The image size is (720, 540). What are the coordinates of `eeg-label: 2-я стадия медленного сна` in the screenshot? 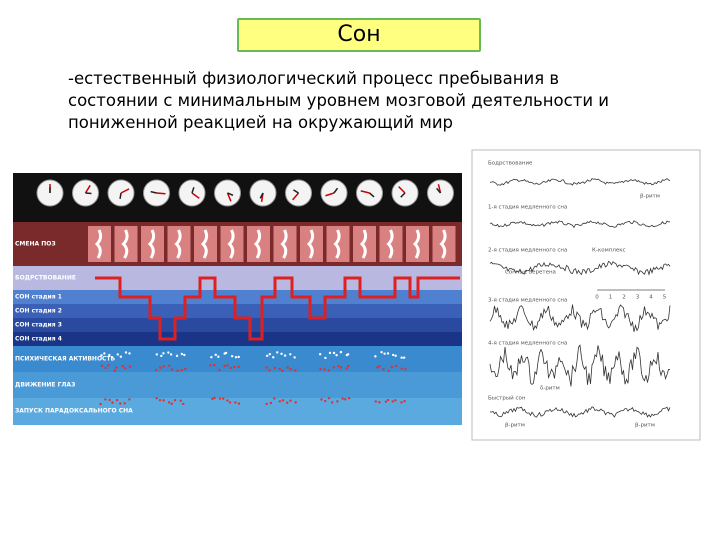 It's located at (527, 251).